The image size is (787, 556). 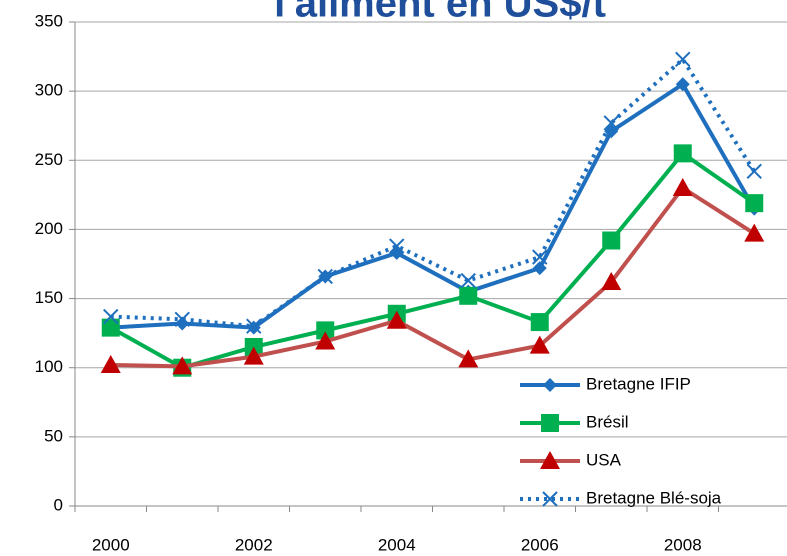 I want to click on y-tick-label: 150, so click(x=49, y=297).